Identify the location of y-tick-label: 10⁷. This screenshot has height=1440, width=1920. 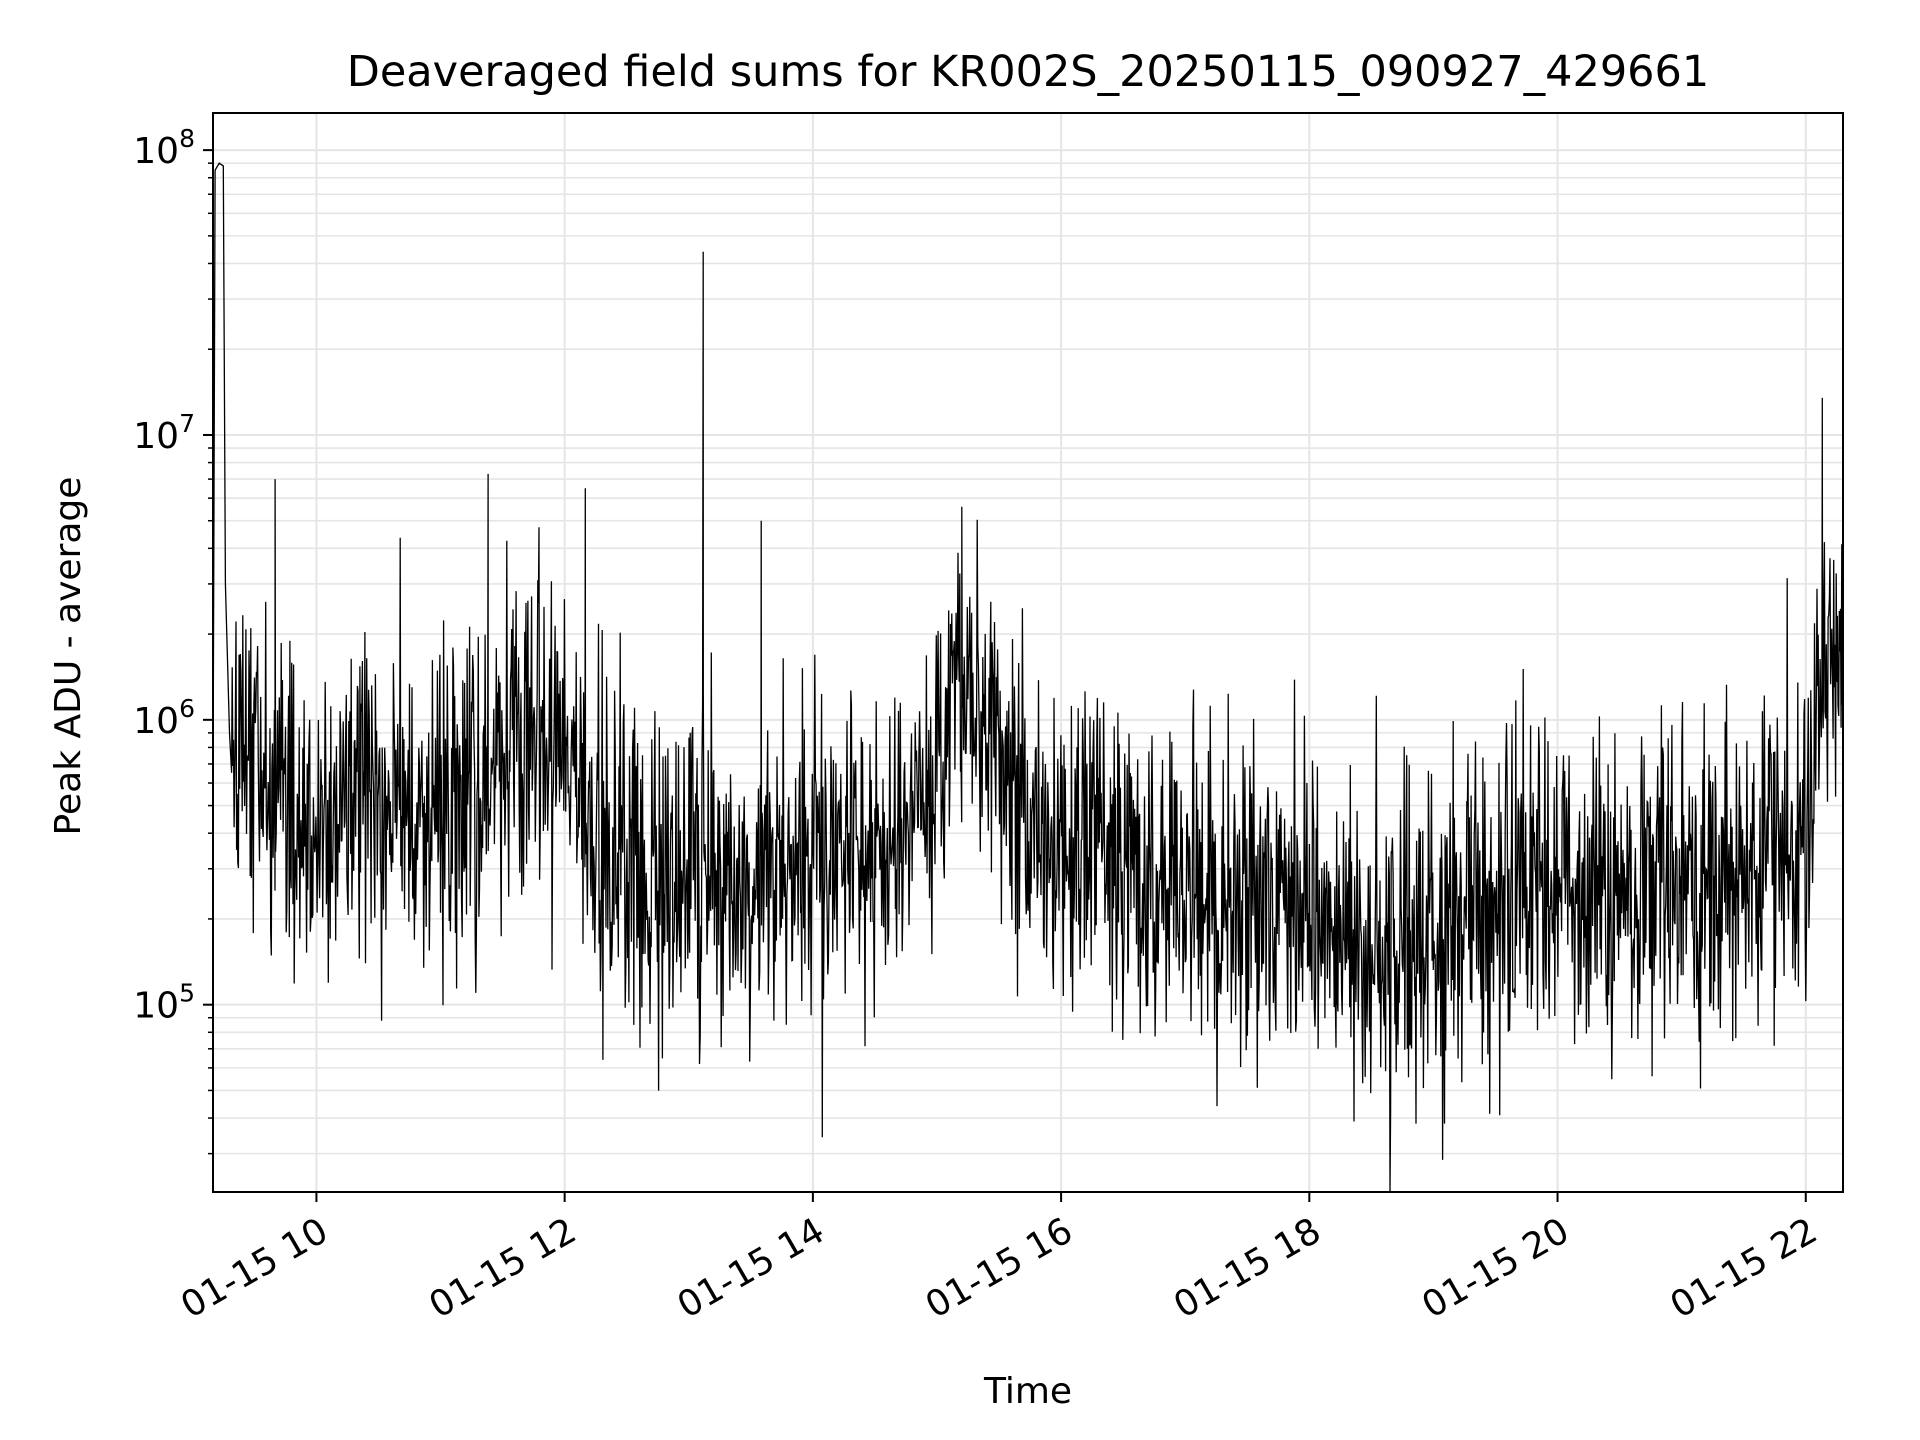
(164, 433).